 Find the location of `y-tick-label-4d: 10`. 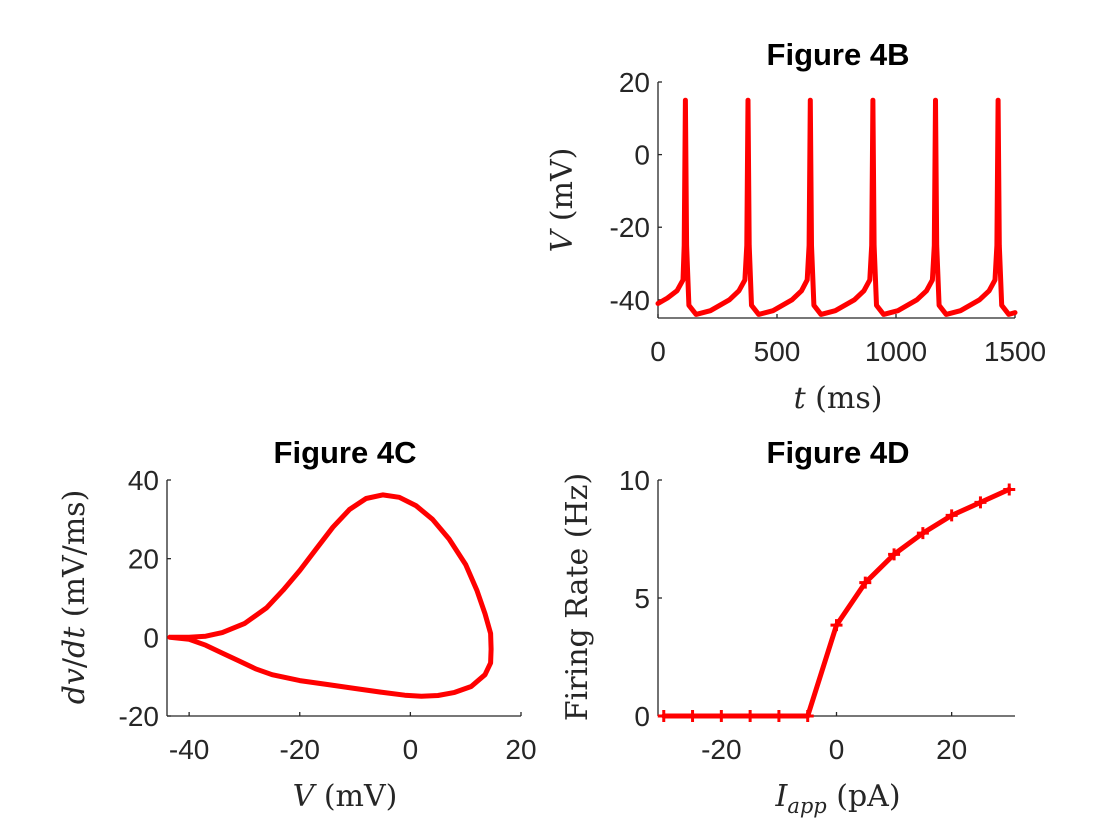

y-tick-label-4d: 10 is located at coordinates (634, 480).